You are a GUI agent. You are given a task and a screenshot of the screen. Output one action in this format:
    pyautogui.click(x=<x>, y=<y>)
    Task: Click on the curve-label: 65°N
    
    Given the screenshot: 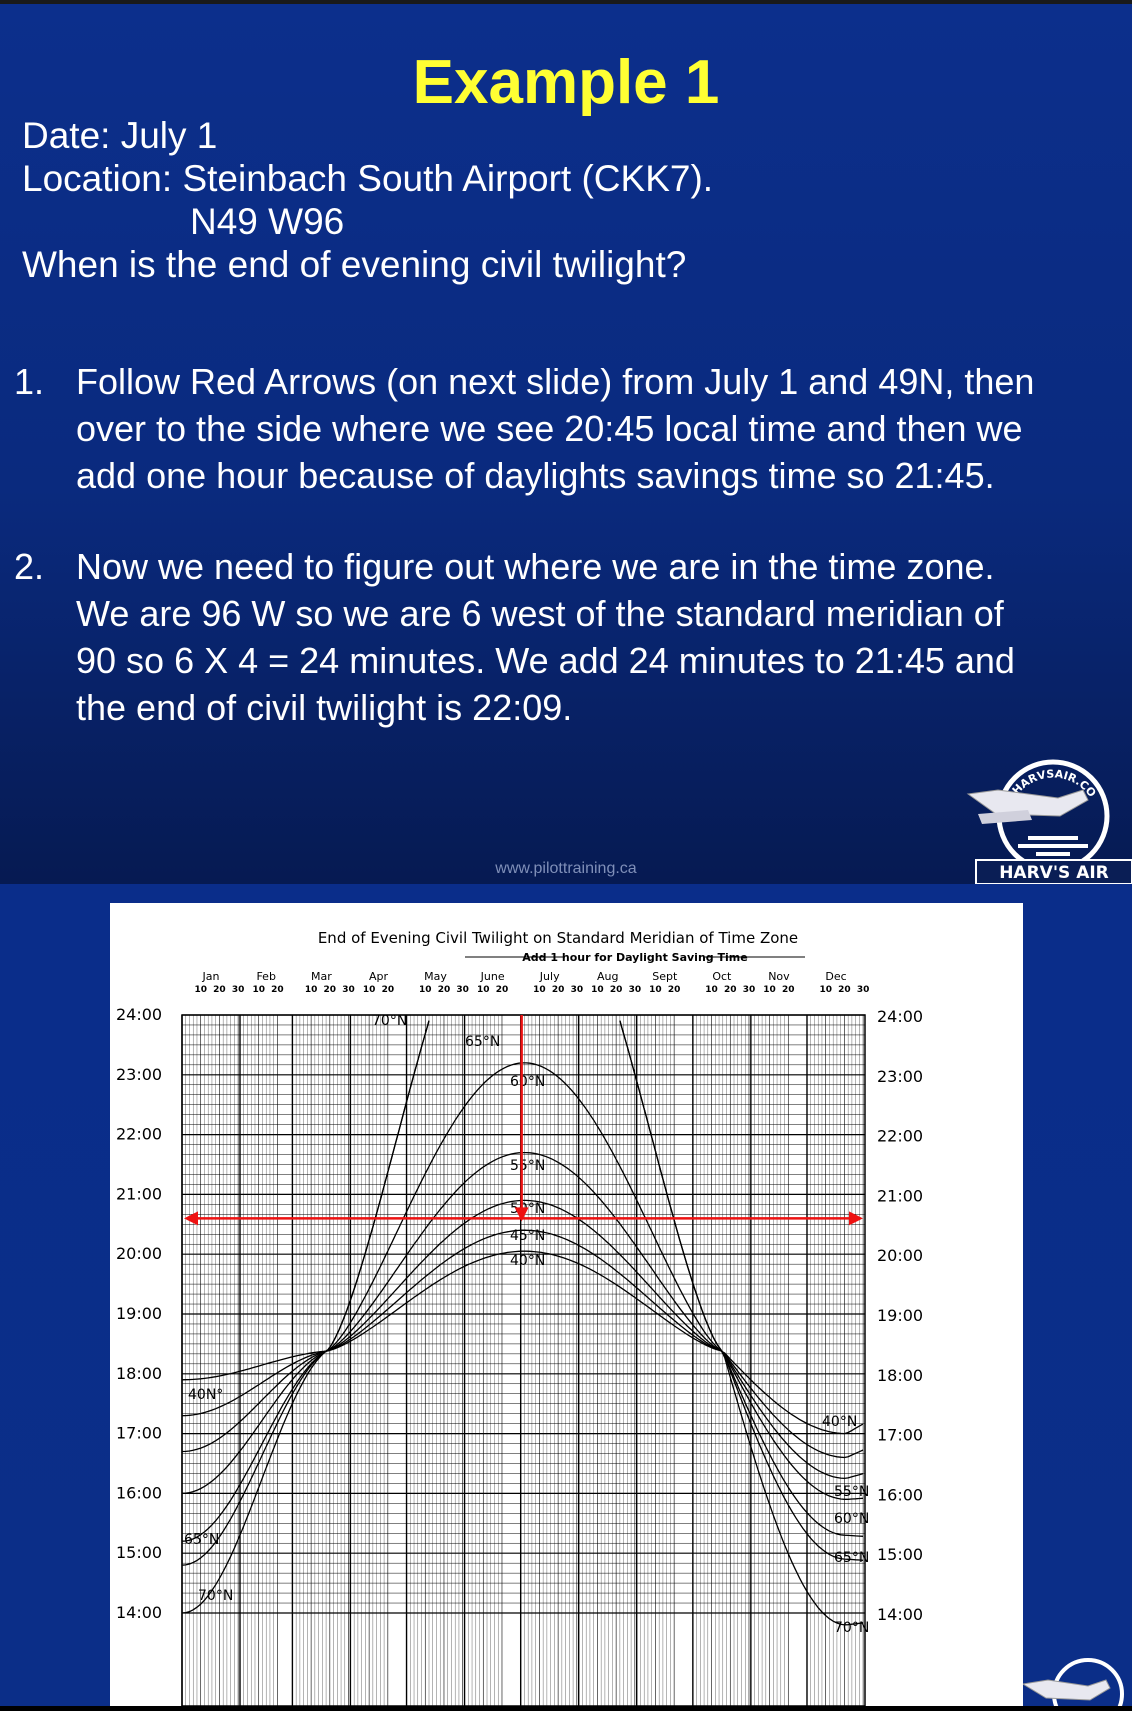 What is the action you would take?
    pyautogui.click(x=482, y=1042)
    